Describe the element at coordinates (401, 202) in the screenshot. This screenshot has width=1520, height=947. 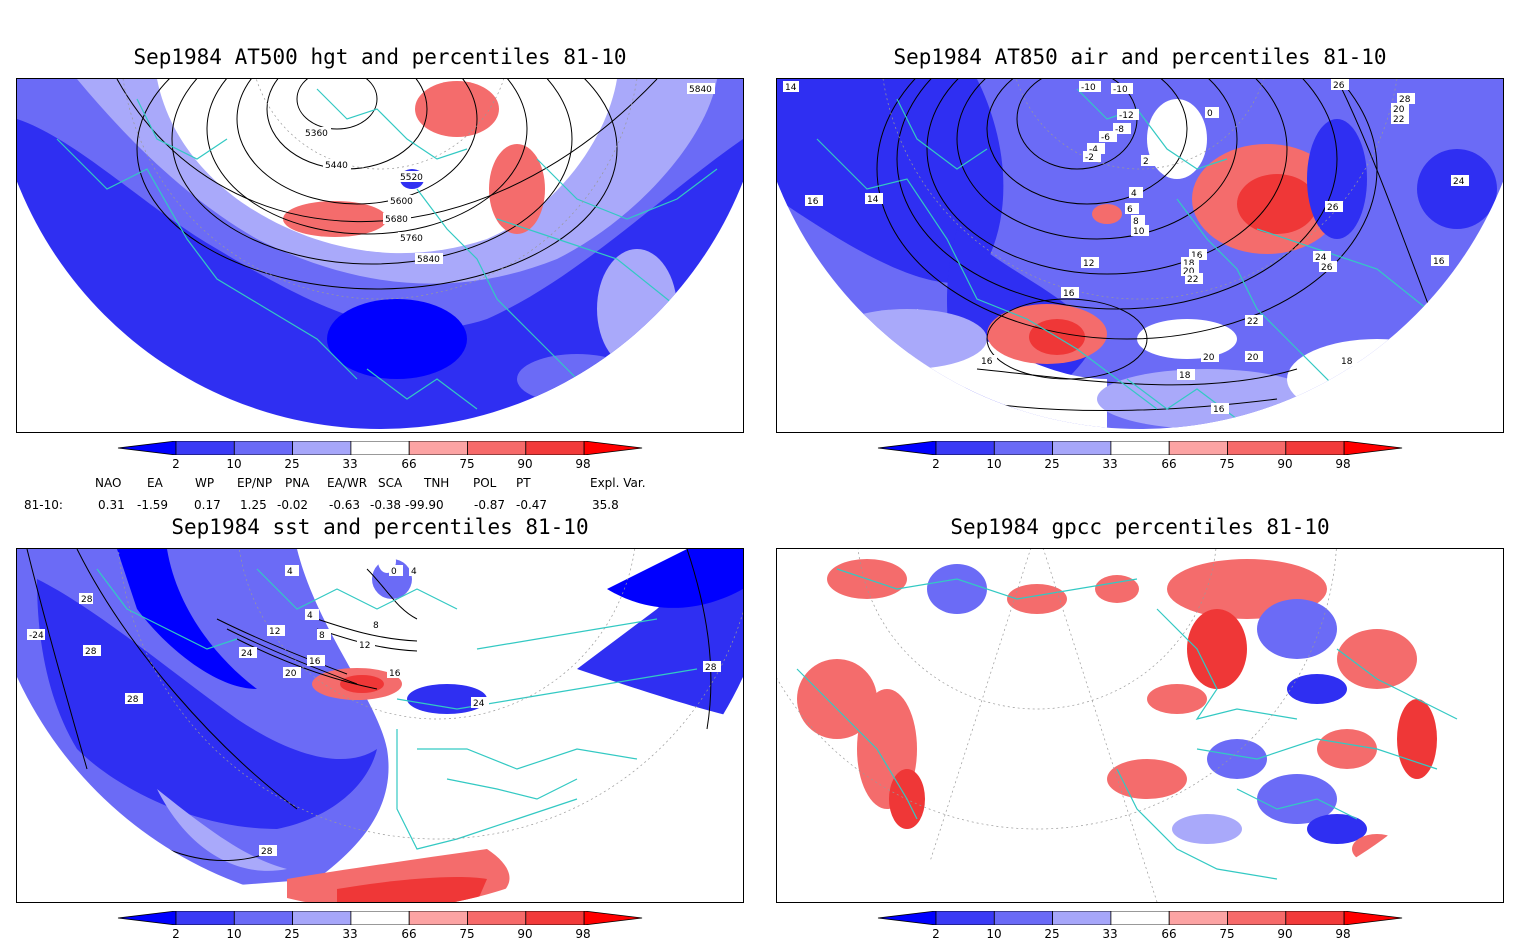
I see `svg-text: 5600` at that location.